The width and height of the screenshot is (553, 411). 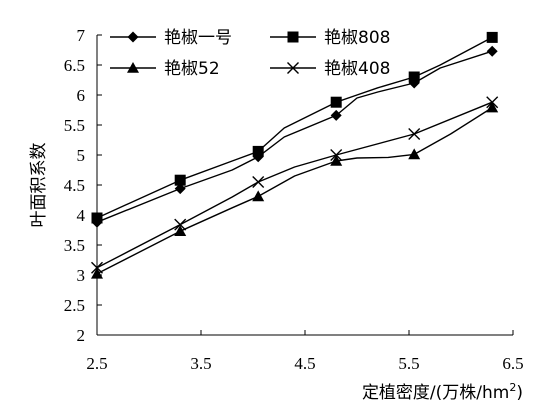 I want to click on legend-item-4: 艳椒408, so click(x=330, y=69).